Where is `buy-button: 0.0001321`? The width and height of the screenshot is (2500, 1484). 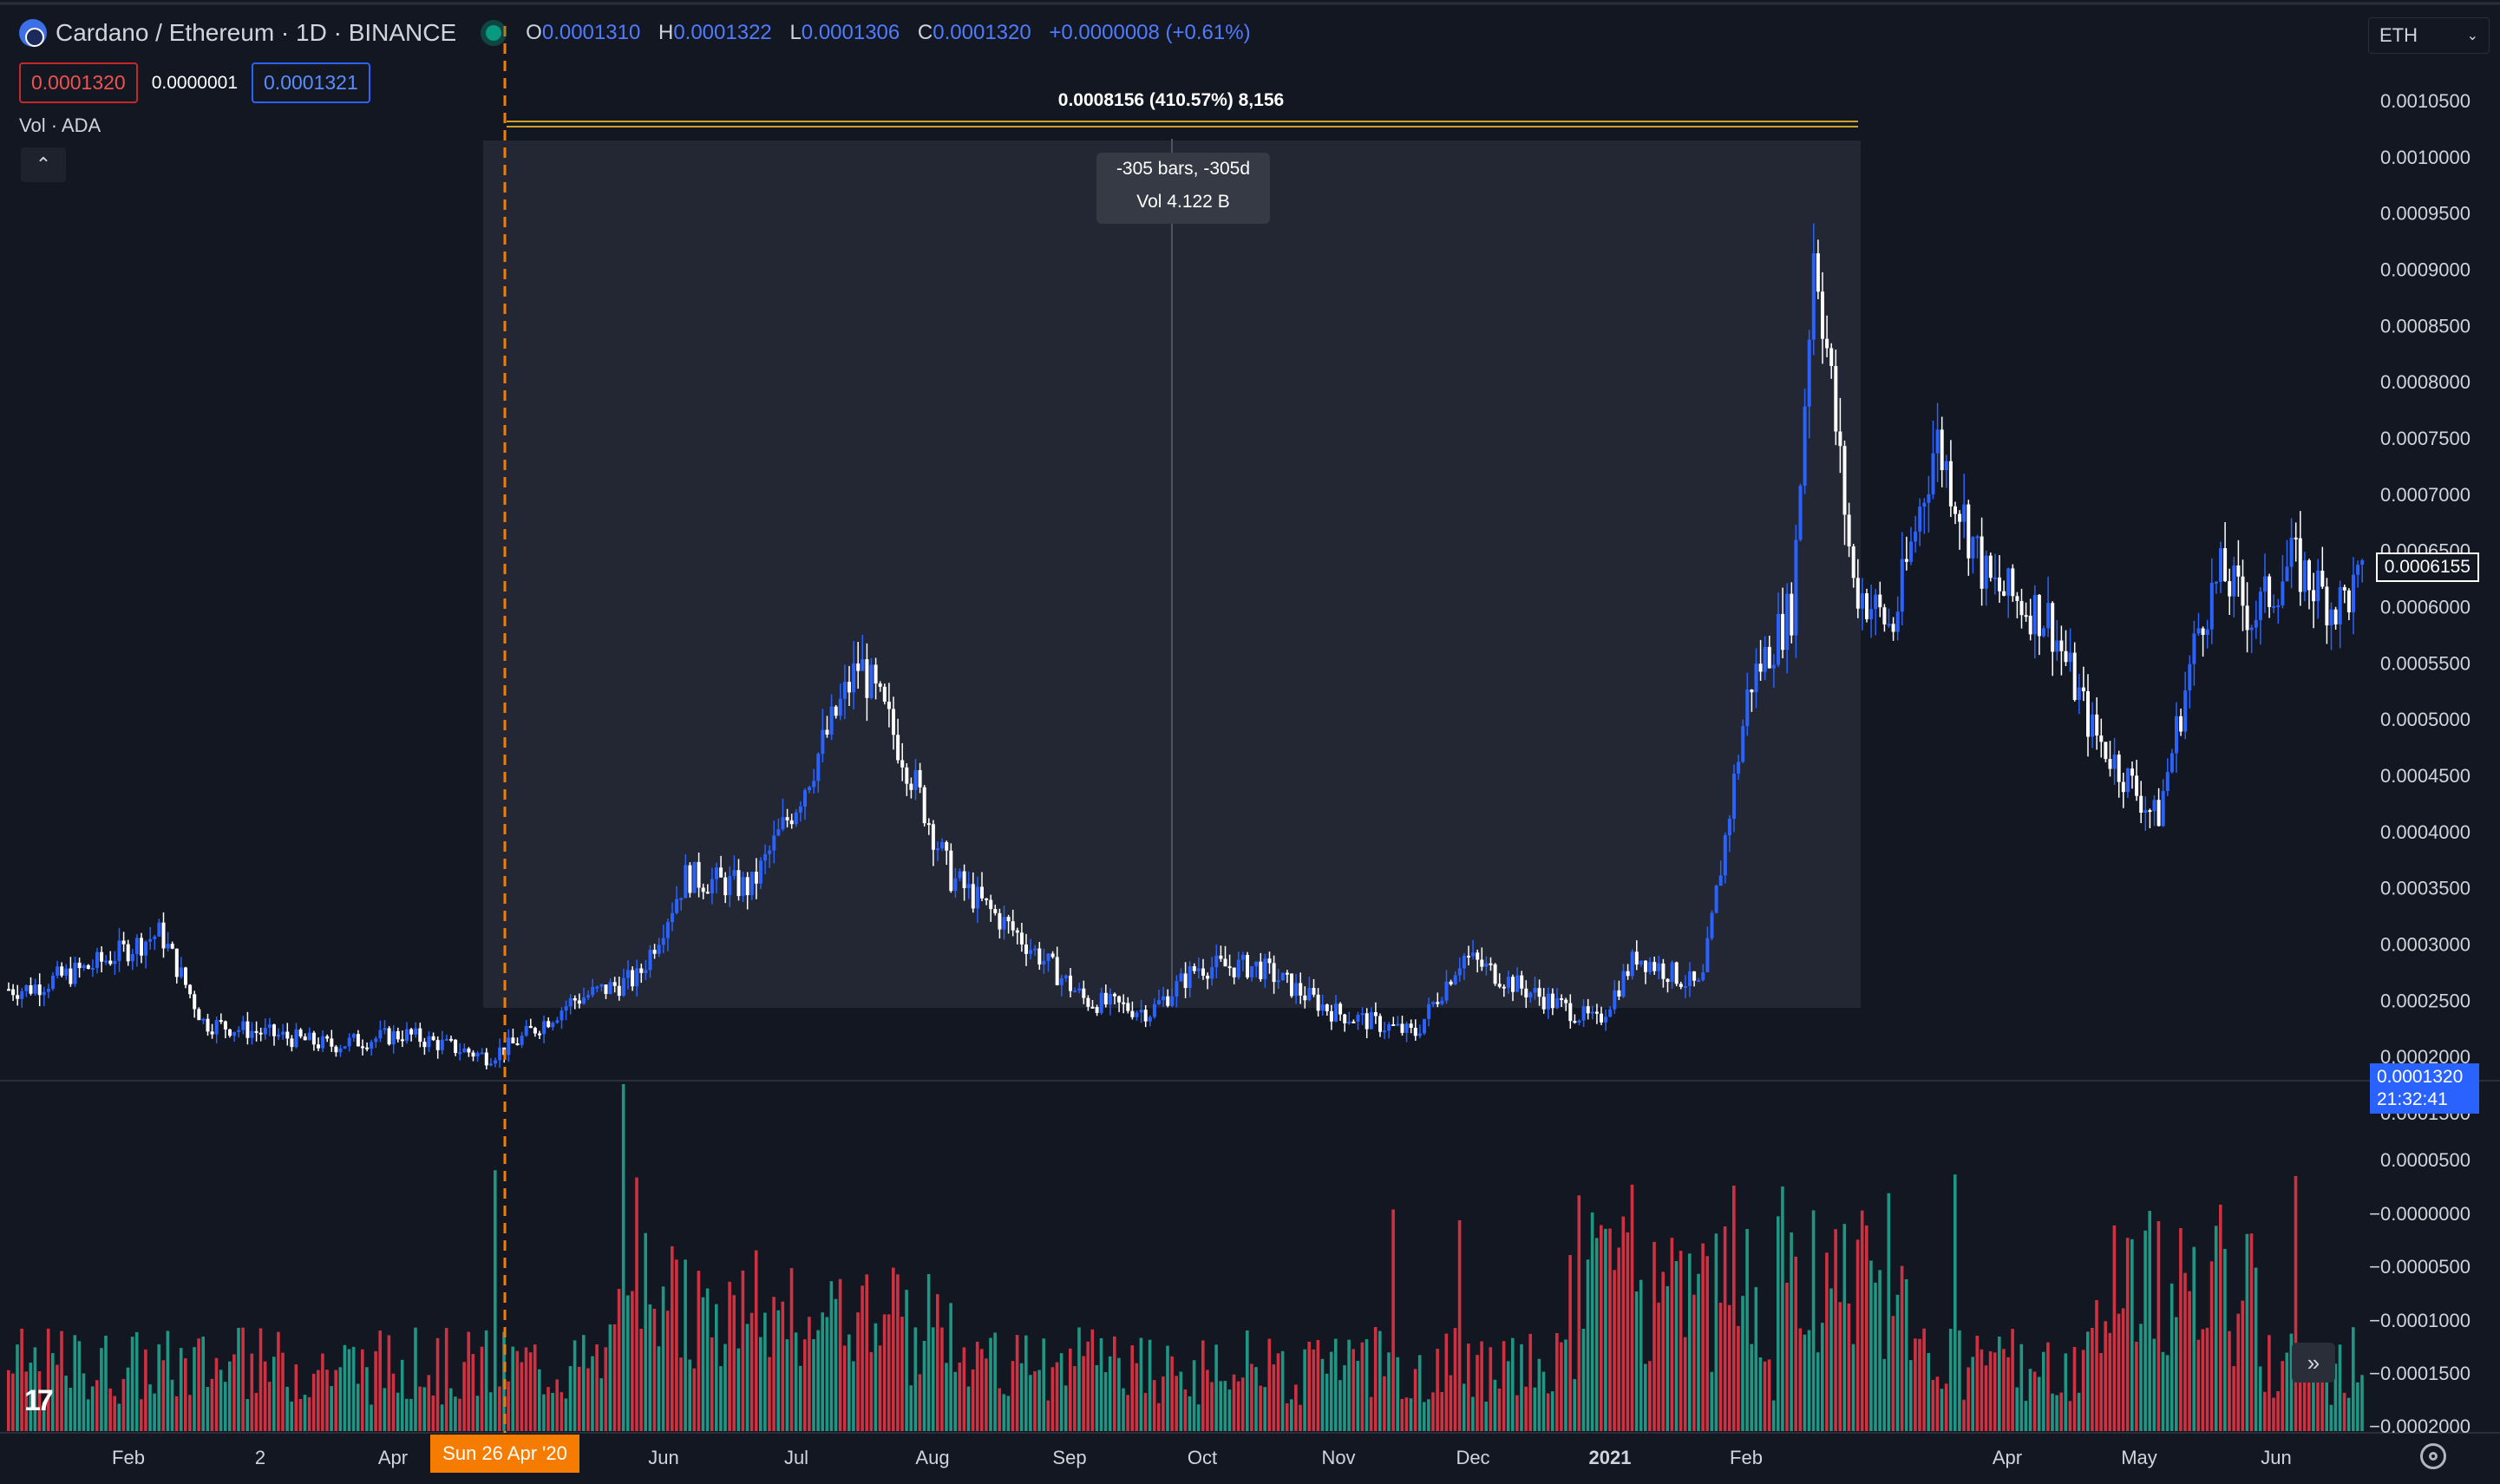
buy-button: 0.0001321 is located at coordinates (311, 83).